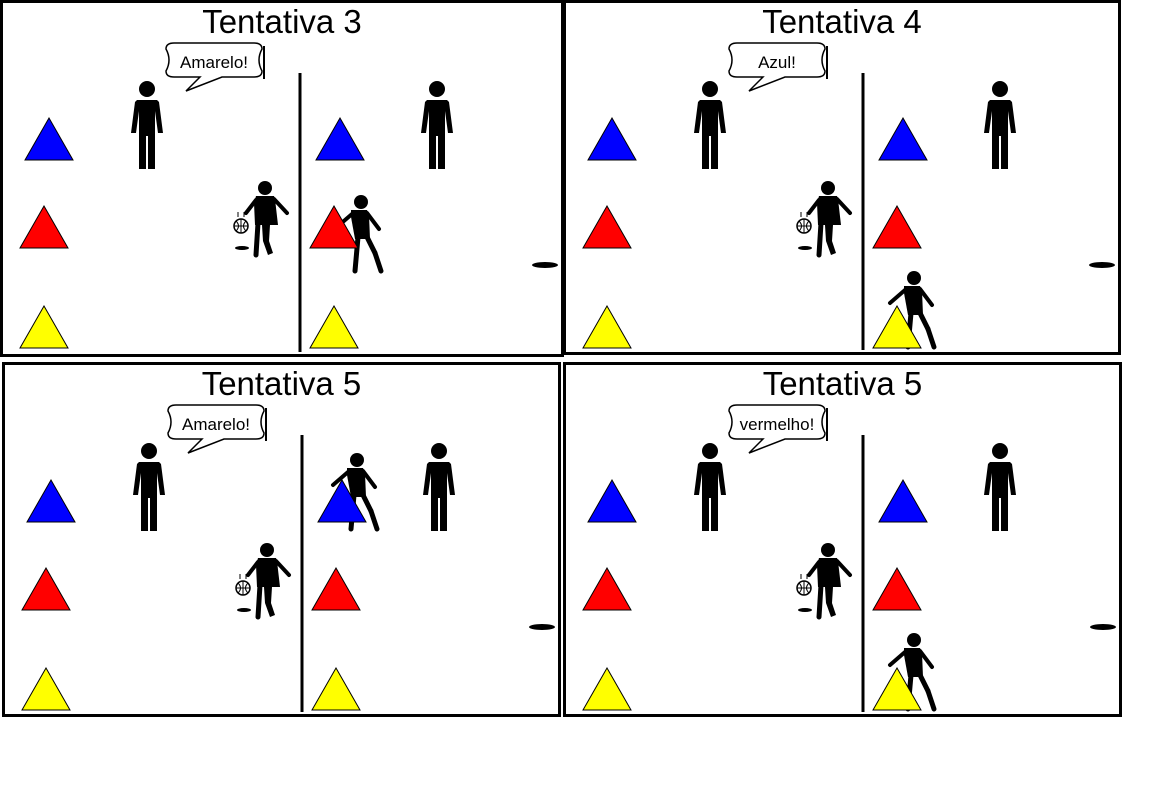 The width and height of the screenshot is (1151, 805). I want to click on speech-text: Azul!, so click(777, 62).